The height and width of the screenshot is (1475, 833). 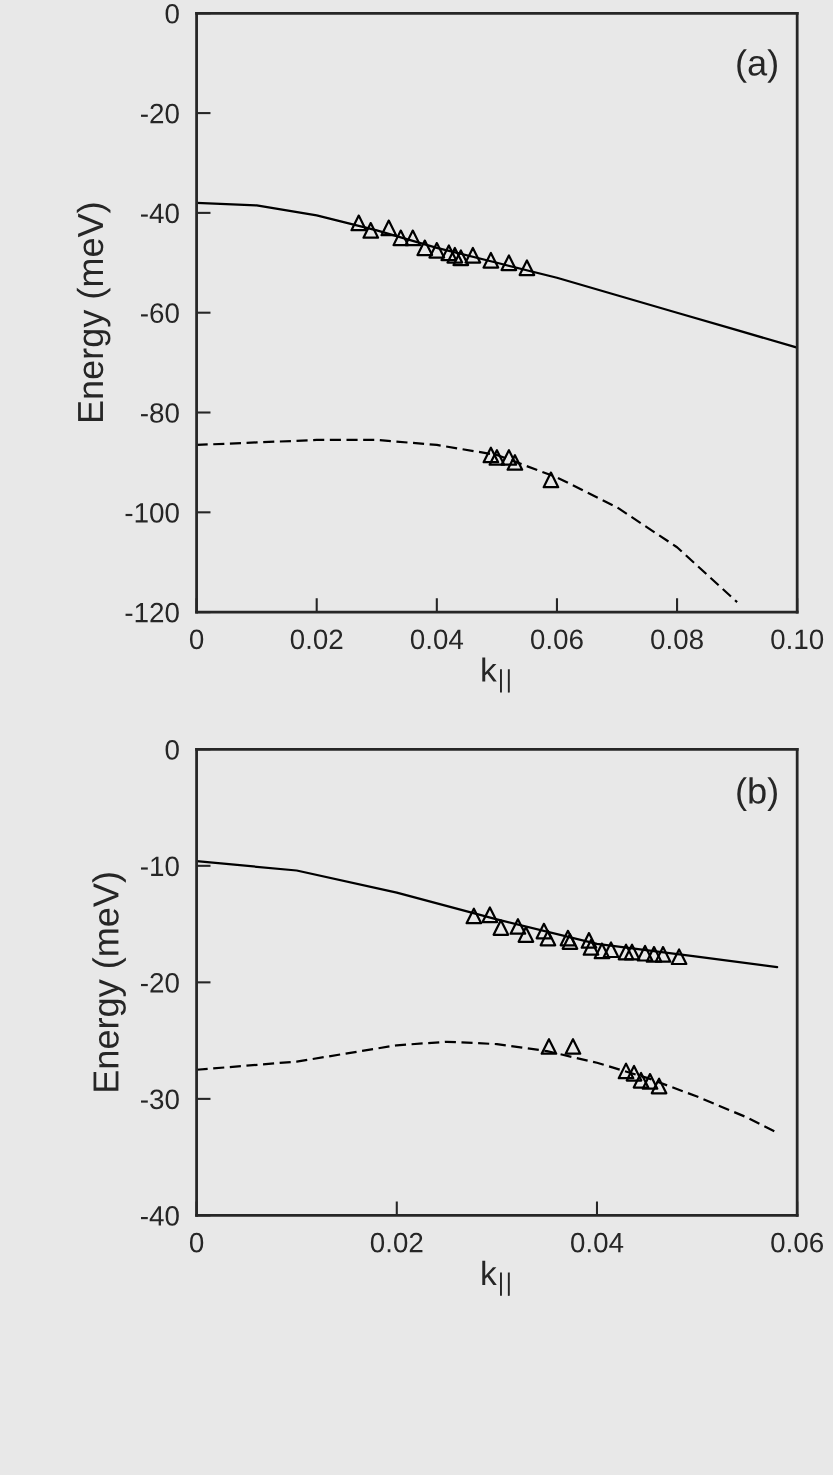 What do you see at coordinates (152, 612) in the screenshot?
I see `y-tick-label: -120` at bounding box center [152, 612].